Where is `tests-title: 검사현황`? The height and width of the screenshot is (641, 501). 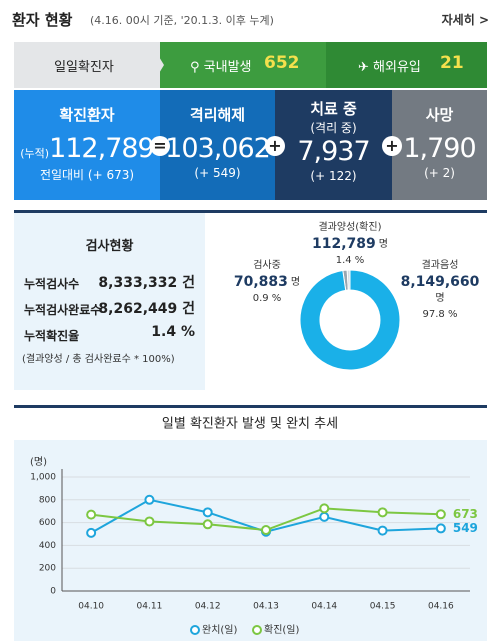
tests-title: 검사현황 is located at coordinates (109, 246).